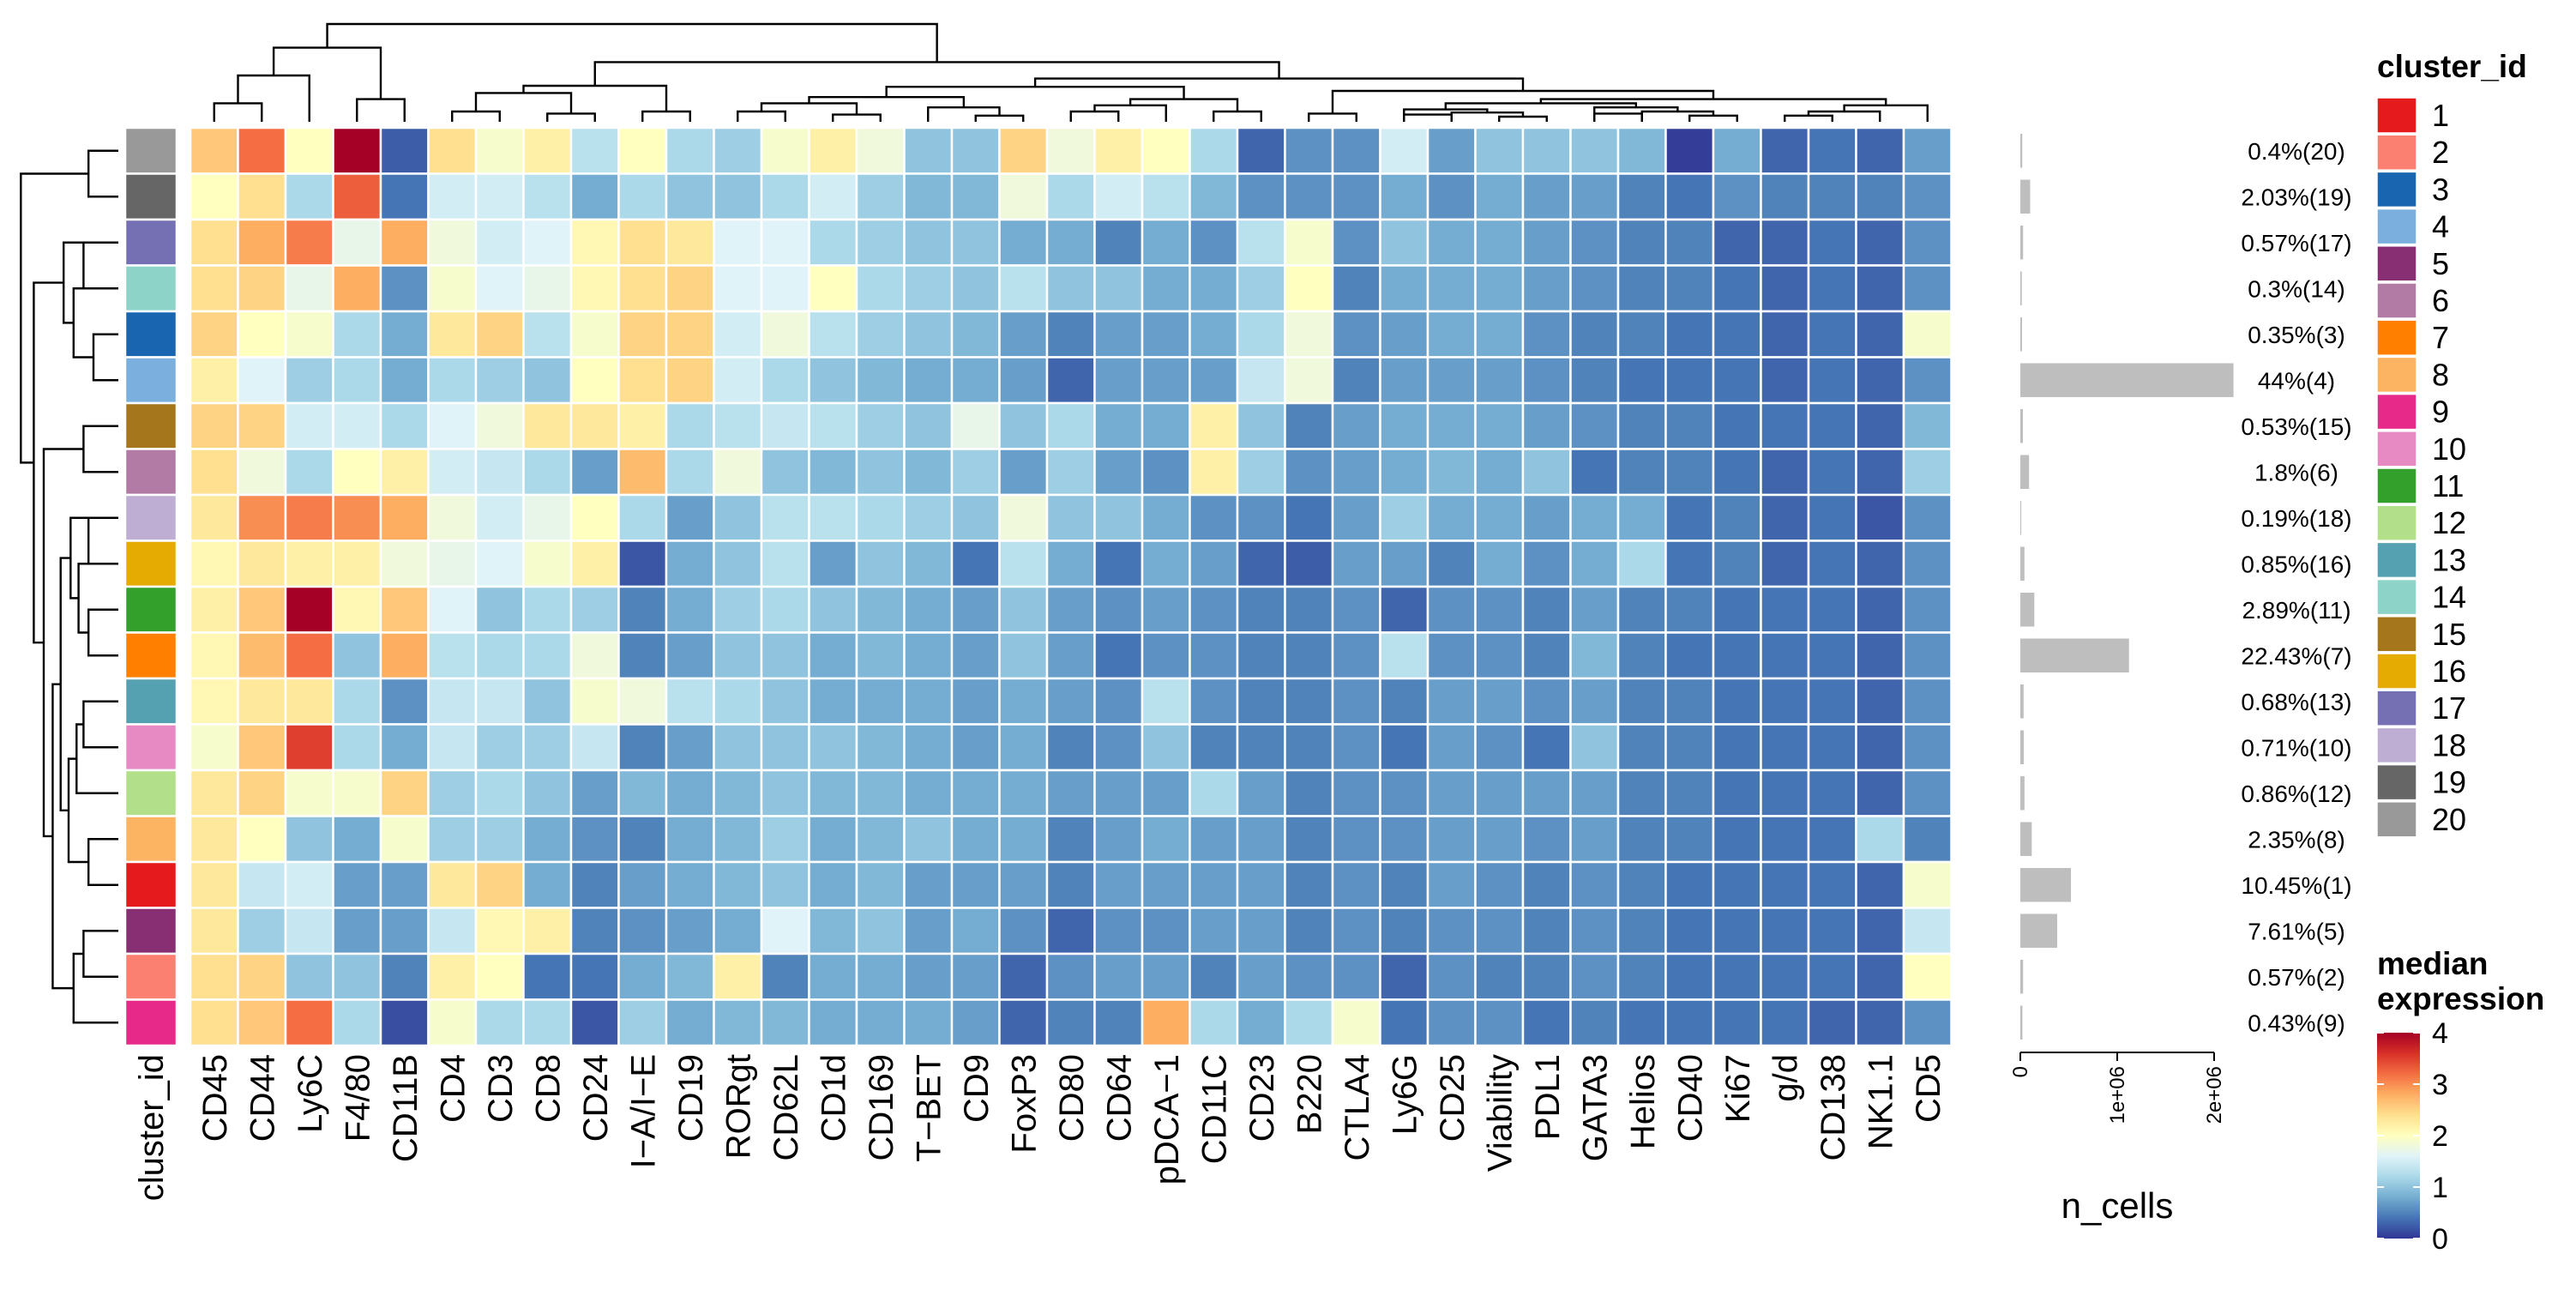 The image size is (2576, 1290). What do you see at coordinates (642, 288) in the screenshot?
I see `cell-14-i-a-i-e` at bounding box center [642, 288].